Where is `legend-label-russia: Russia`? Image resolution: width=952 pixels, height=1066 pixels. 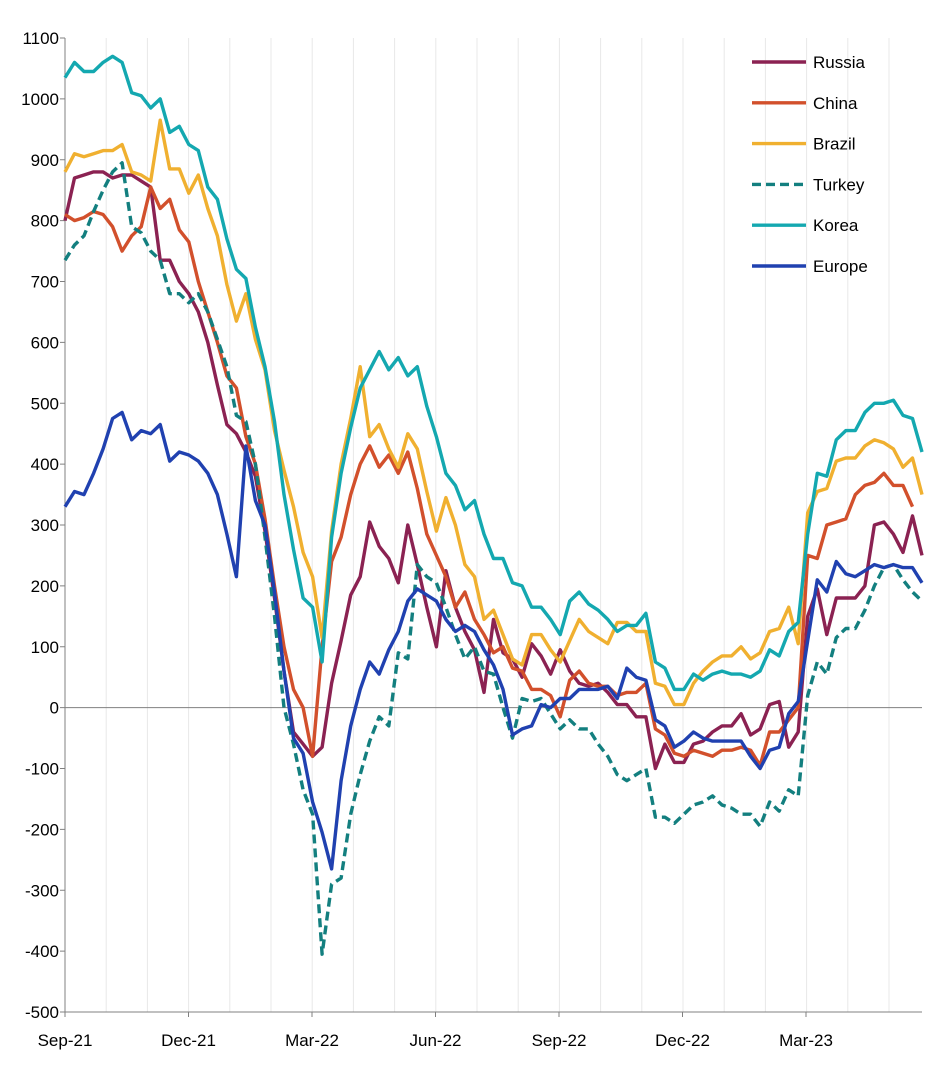 legend-label-russia: Russia is located at coordinates (839, 62).